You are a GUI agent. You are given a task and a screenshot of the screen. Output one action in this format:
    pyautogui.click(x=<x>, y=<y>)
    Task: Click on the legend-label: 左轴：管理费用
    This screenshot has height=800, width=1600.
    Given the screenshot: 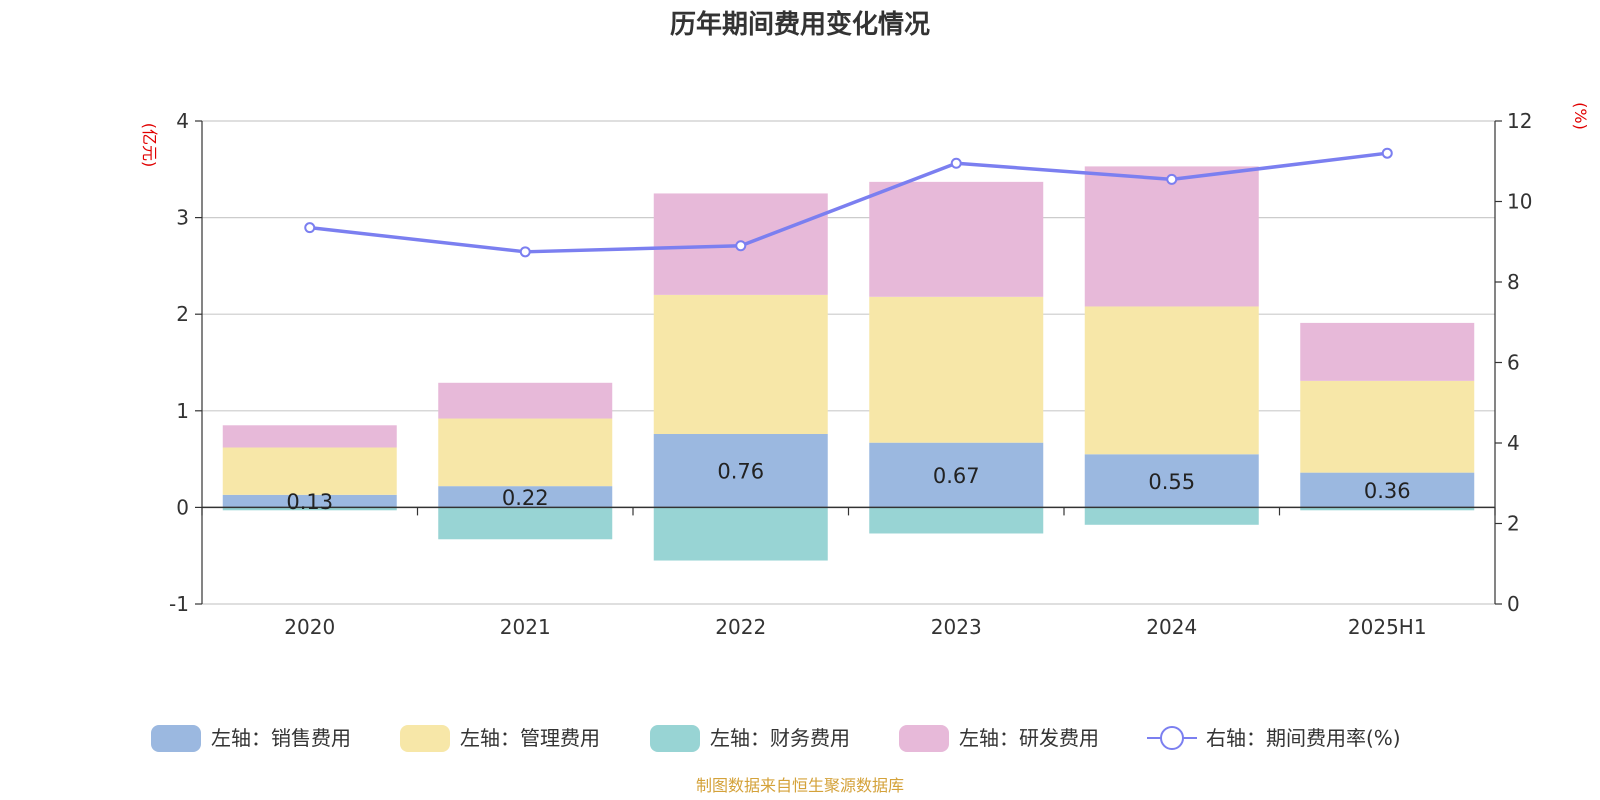 What is the action you would take?
    pyautogui.click(x=530, y=738)
    